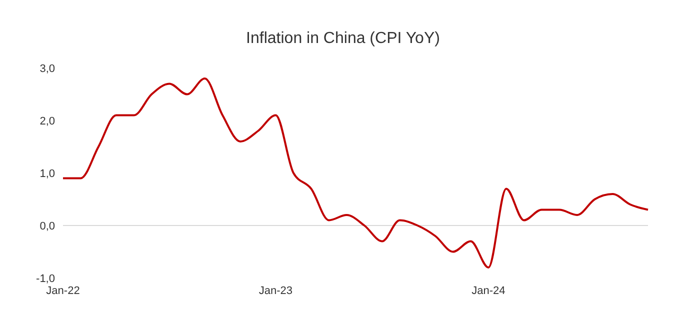 This screenshot has height=321, width=686. I want to click on x-tick-label: Jan-24, so click(489, 290).